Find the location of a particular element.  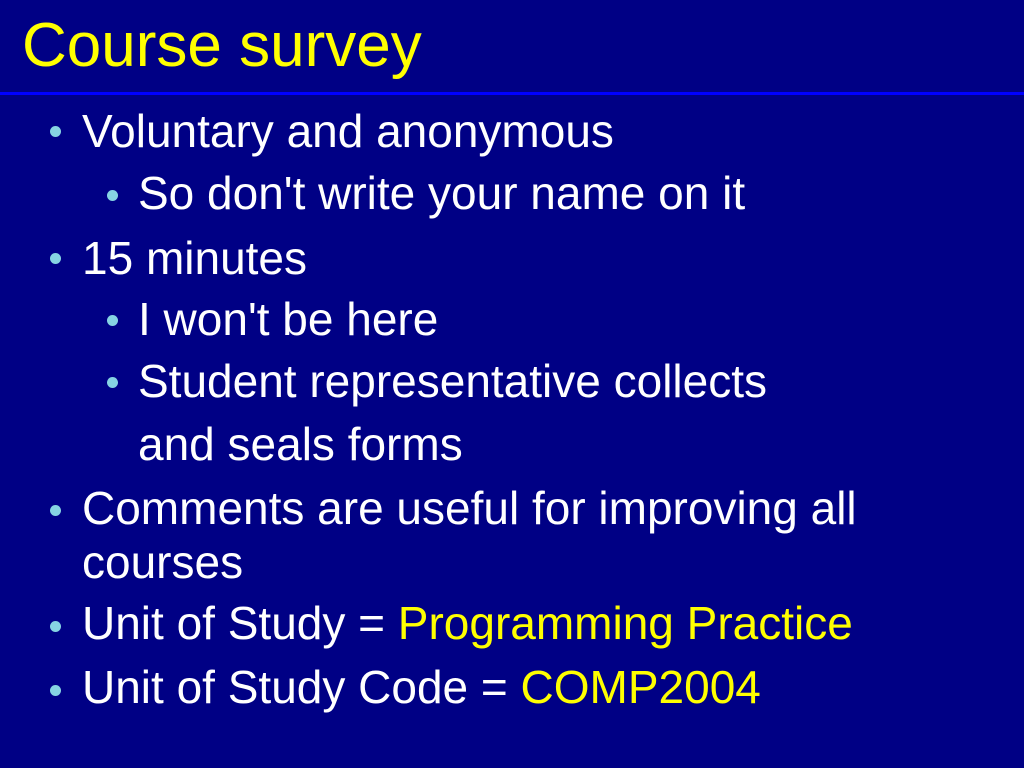

slide-title: Course survey is located at coordinates (222, 45).